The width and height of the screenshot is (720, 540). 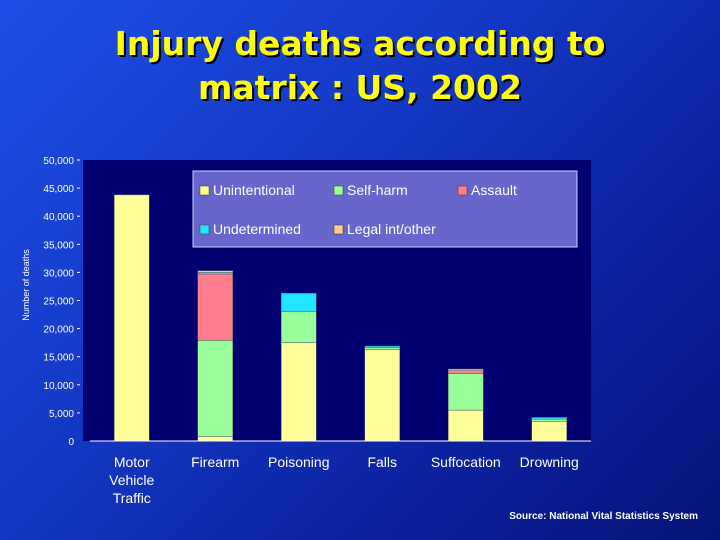 What do you see at coordinates (391, 229) in the screenshot?
I see `legend-label: Legal int/other` at bounding box center [391, 229].